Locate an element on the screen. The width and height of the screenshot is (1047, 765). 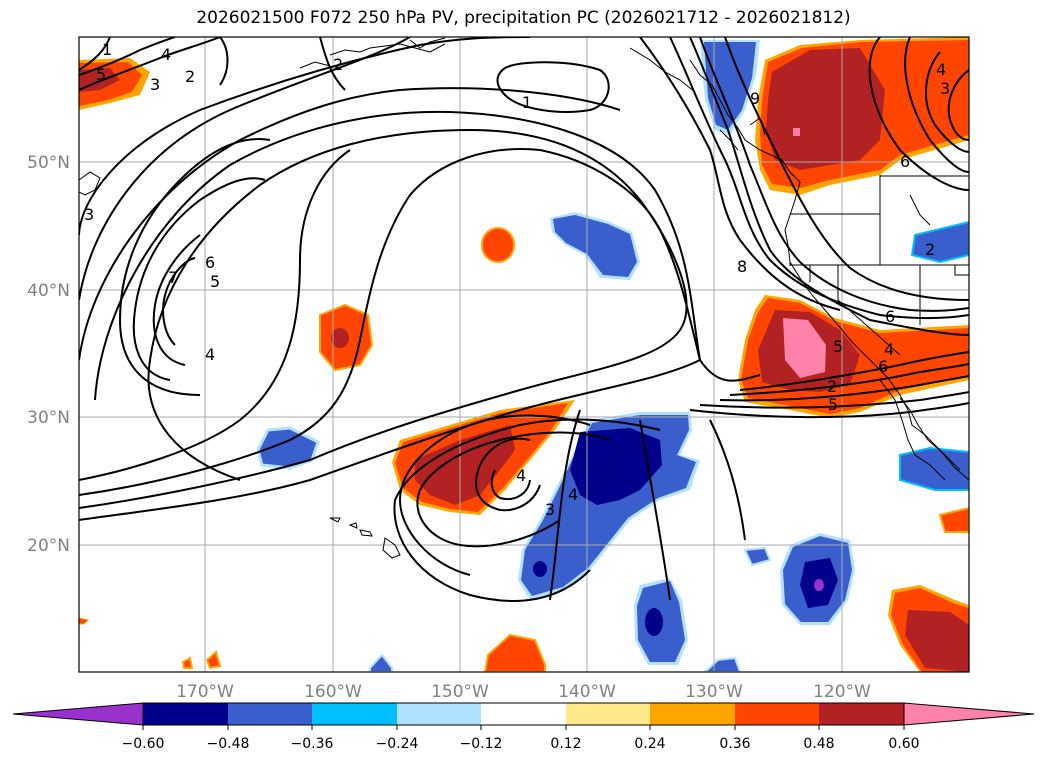
colorbar-tick: 0.24 is located at coordinates (649, 744).